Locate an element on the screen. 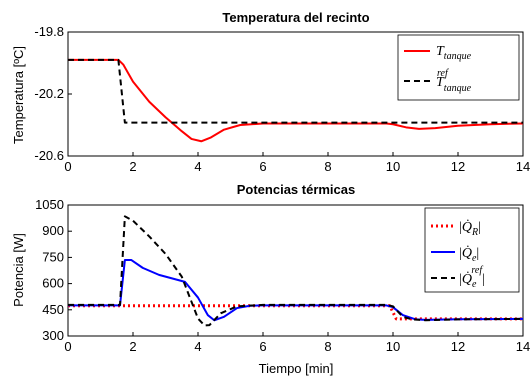  legend: Ttanque Ttanqueref is located at coordinates (458, 67).